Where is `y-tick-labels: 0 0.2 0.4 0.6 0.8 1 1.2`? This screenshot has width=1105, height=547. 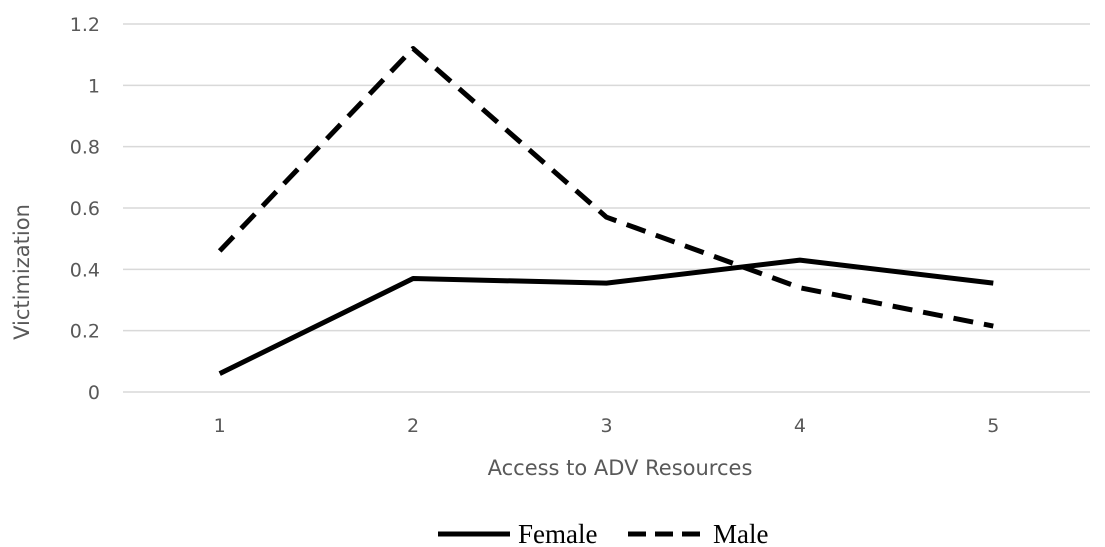 y-tick-labels: 0 0.2 0.4 0.6 0.8 1 1.2 is located at coordinates (85, 209).